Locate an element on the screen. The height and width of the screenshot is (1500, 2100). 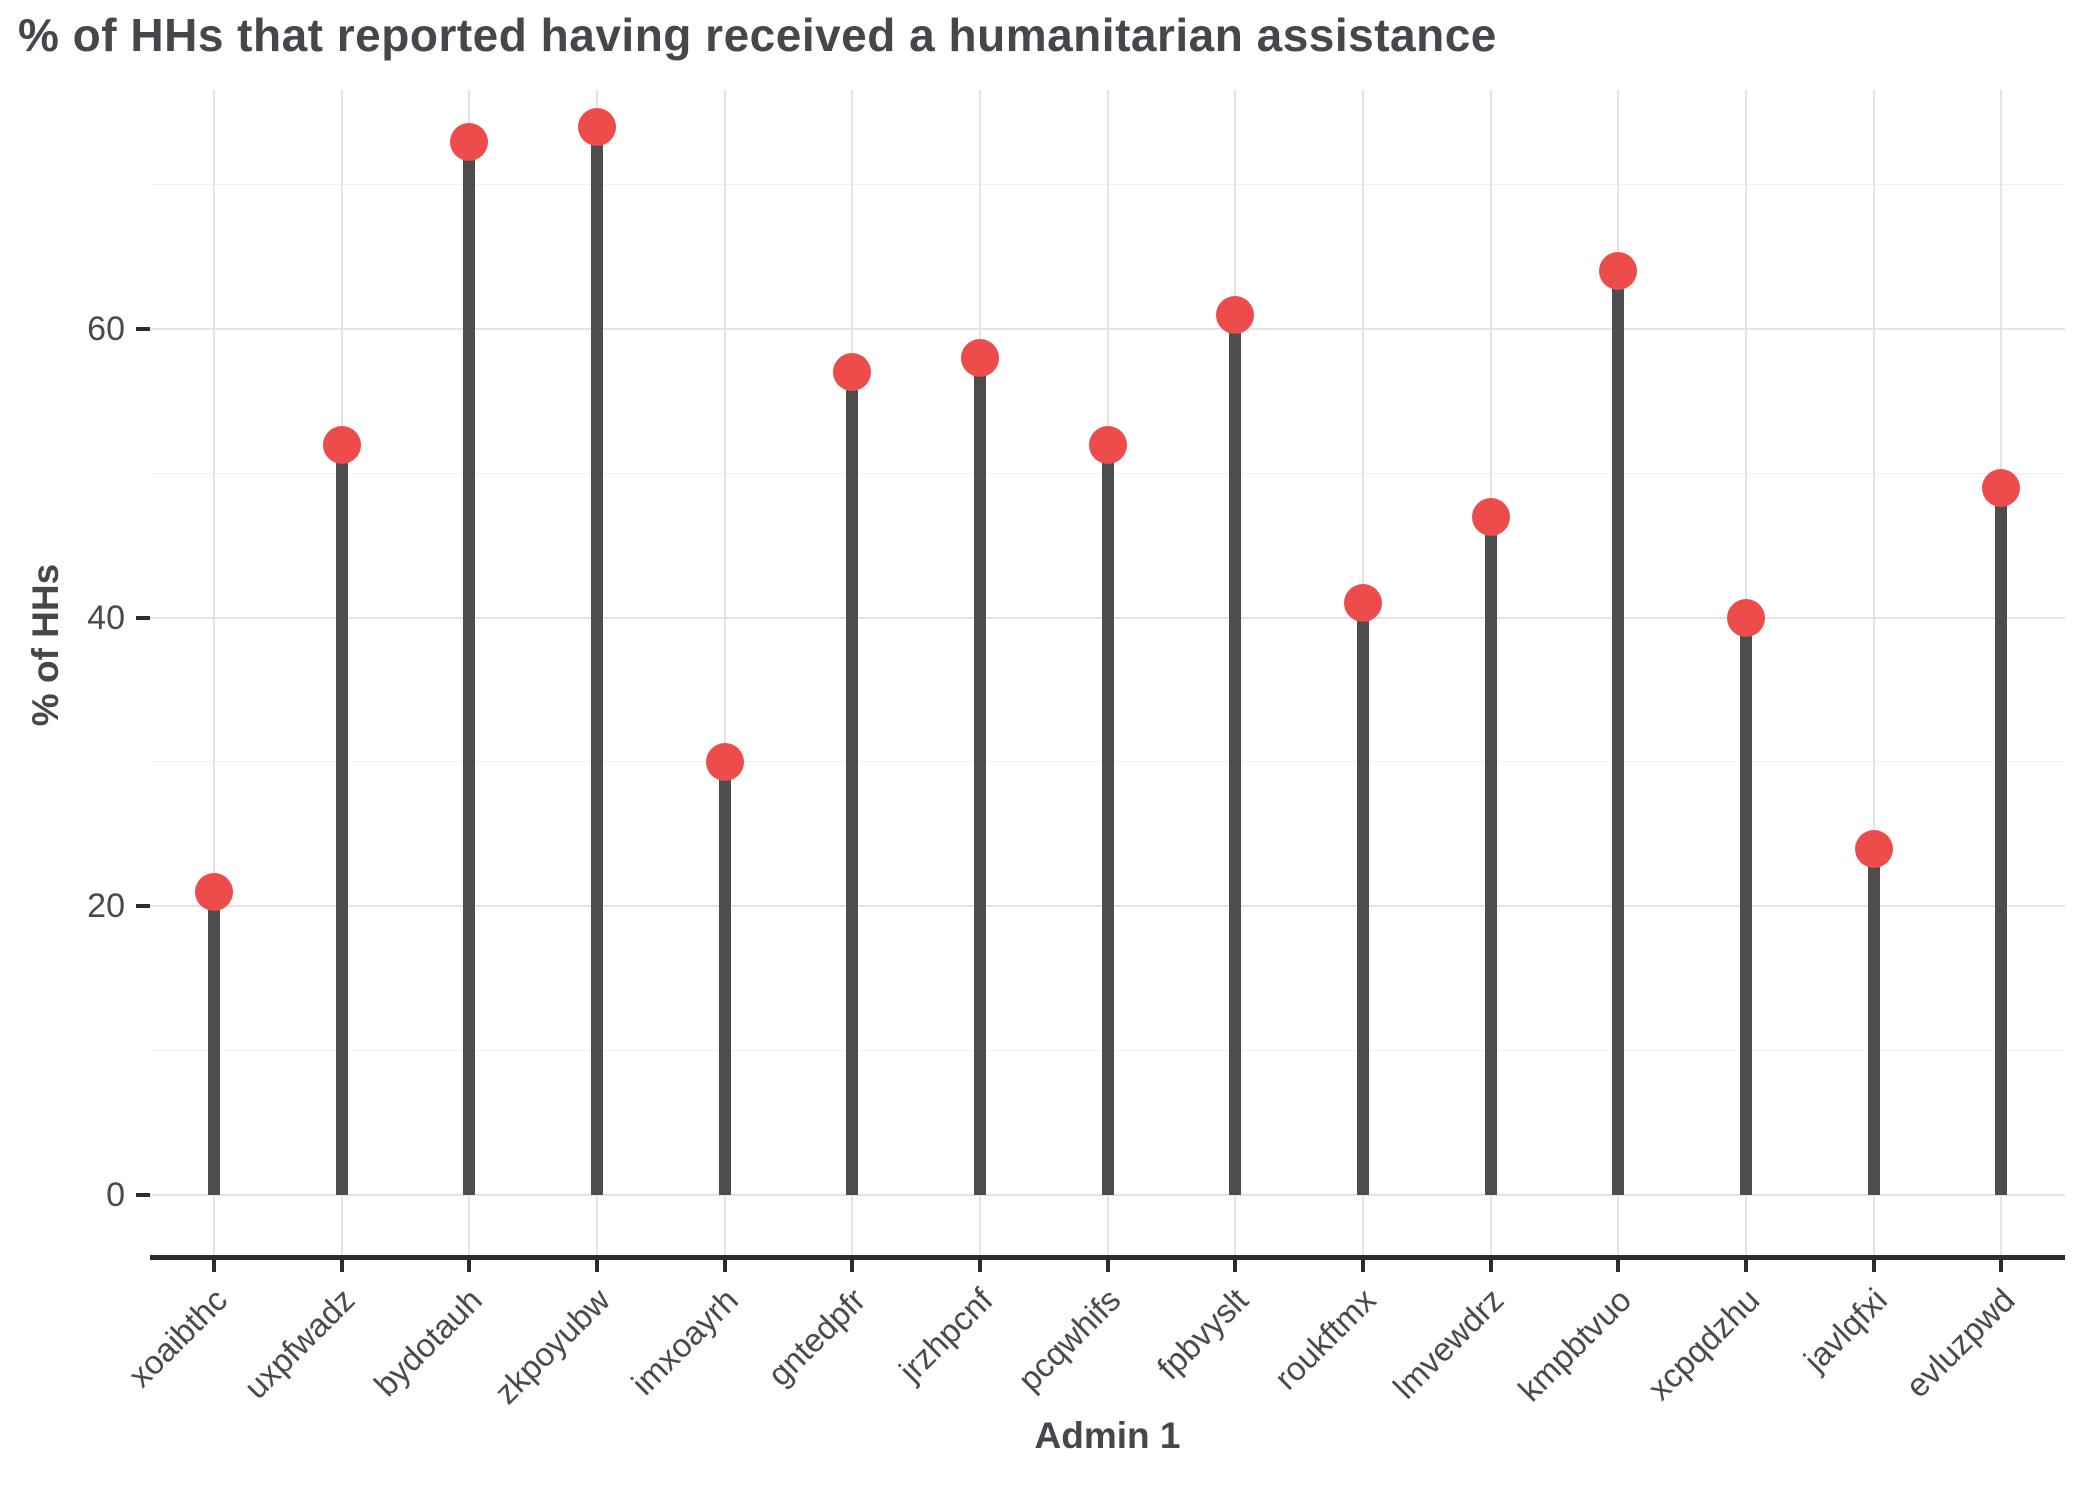
x-tick-label: fpbvyslt is located at coordinates (1203, 1334).